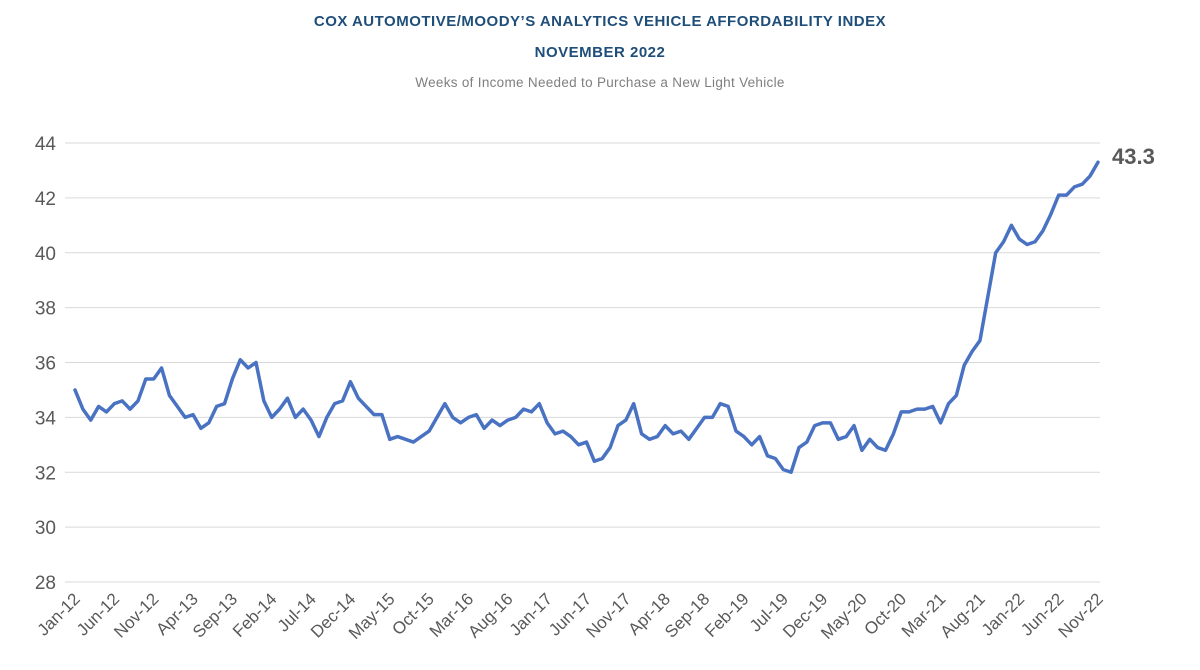 The width and height of the screenshot is (1200, 670). I want to click on y-tick-label: 42, so click(45, 199).